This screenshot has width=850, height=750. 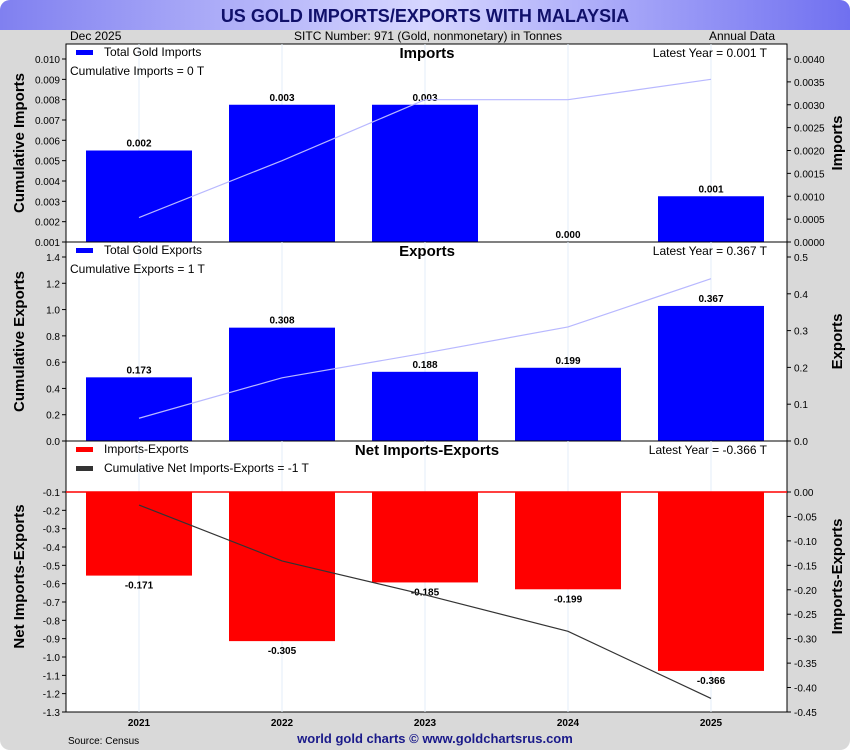 What do you see at coordinates (47, 202) in the screenshot?
I see `tick-label-left: 0.003` at bounding box center [47, 202].